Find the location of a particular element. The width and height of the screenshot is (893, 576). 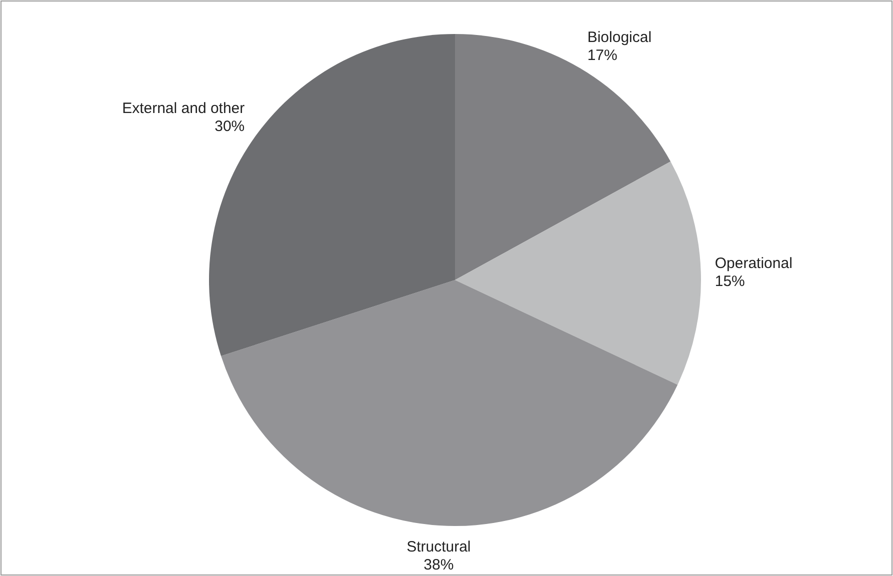

slice-label: Operational is located at coordinates (753, 263).